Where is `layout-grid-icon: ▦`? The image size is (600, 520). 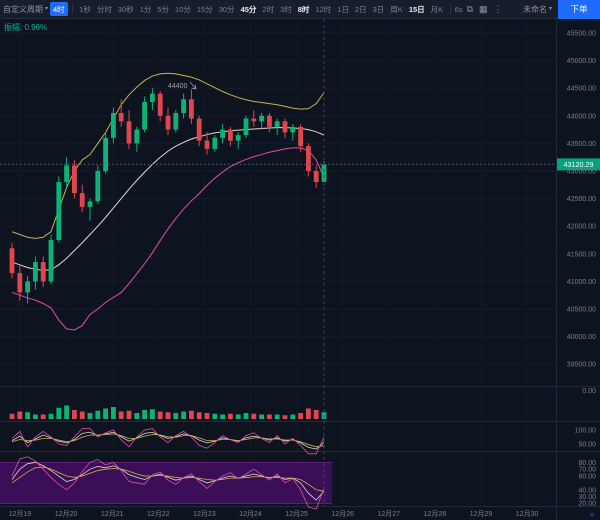
layout-grid-icon: ▦ is located at coordinates (483, 8).